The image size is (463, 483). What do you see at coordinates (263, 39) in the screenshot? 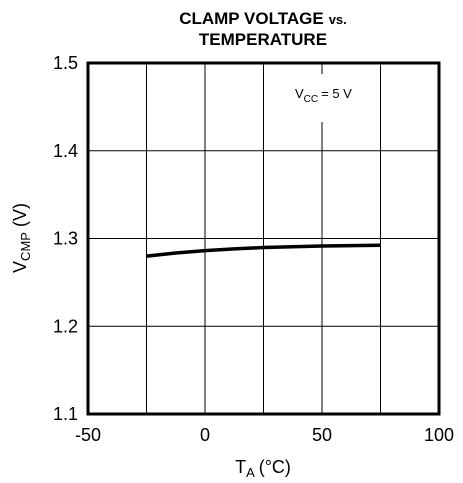
I see `chart-title-line2: TEMPERATURE` at bounding box center [263, 39].